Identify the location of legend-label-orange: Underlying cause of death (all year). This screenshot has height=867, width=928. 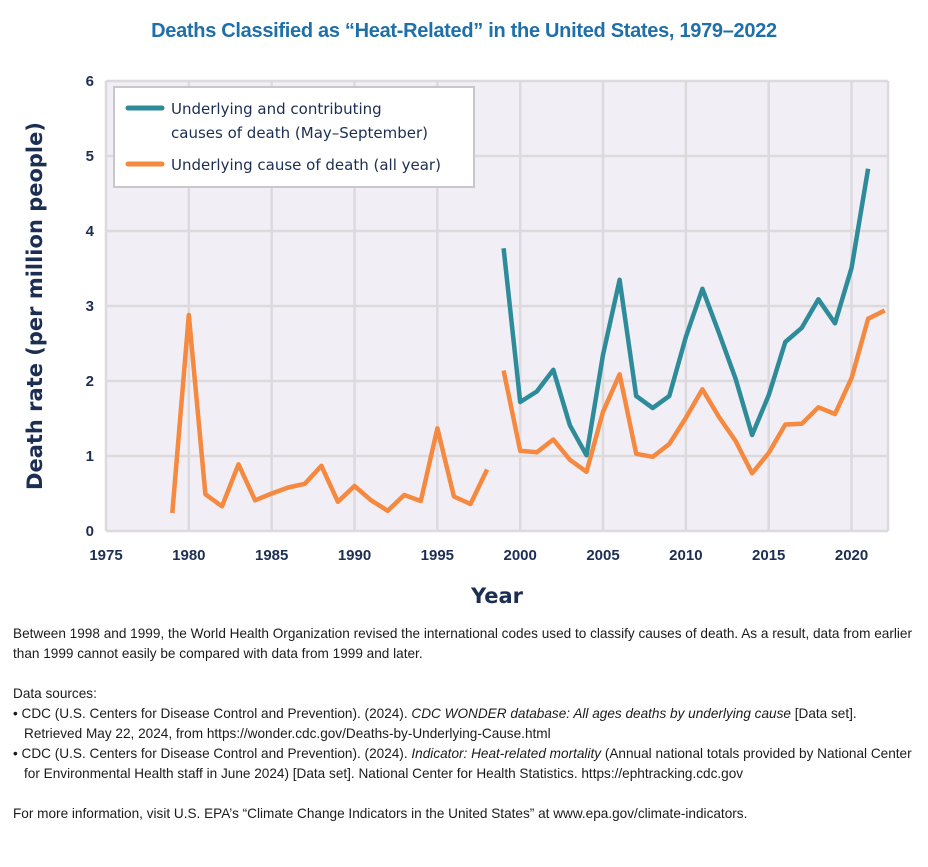
(306, 165).